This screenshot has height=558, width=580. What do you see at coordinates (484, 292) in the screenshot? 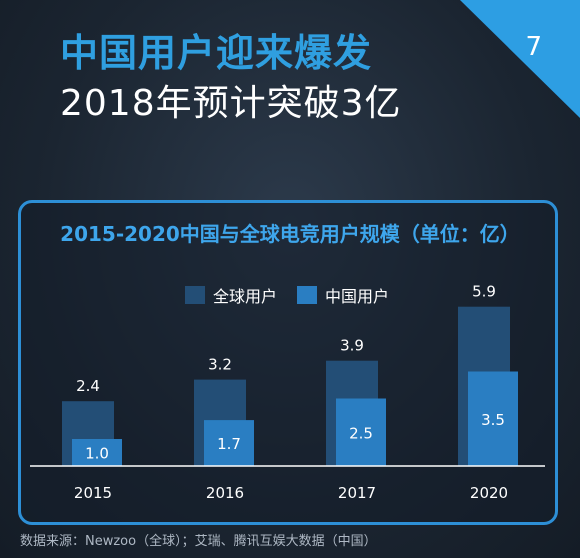
I see `label-global-2020: 5.9` at bounding box center [484, 292].